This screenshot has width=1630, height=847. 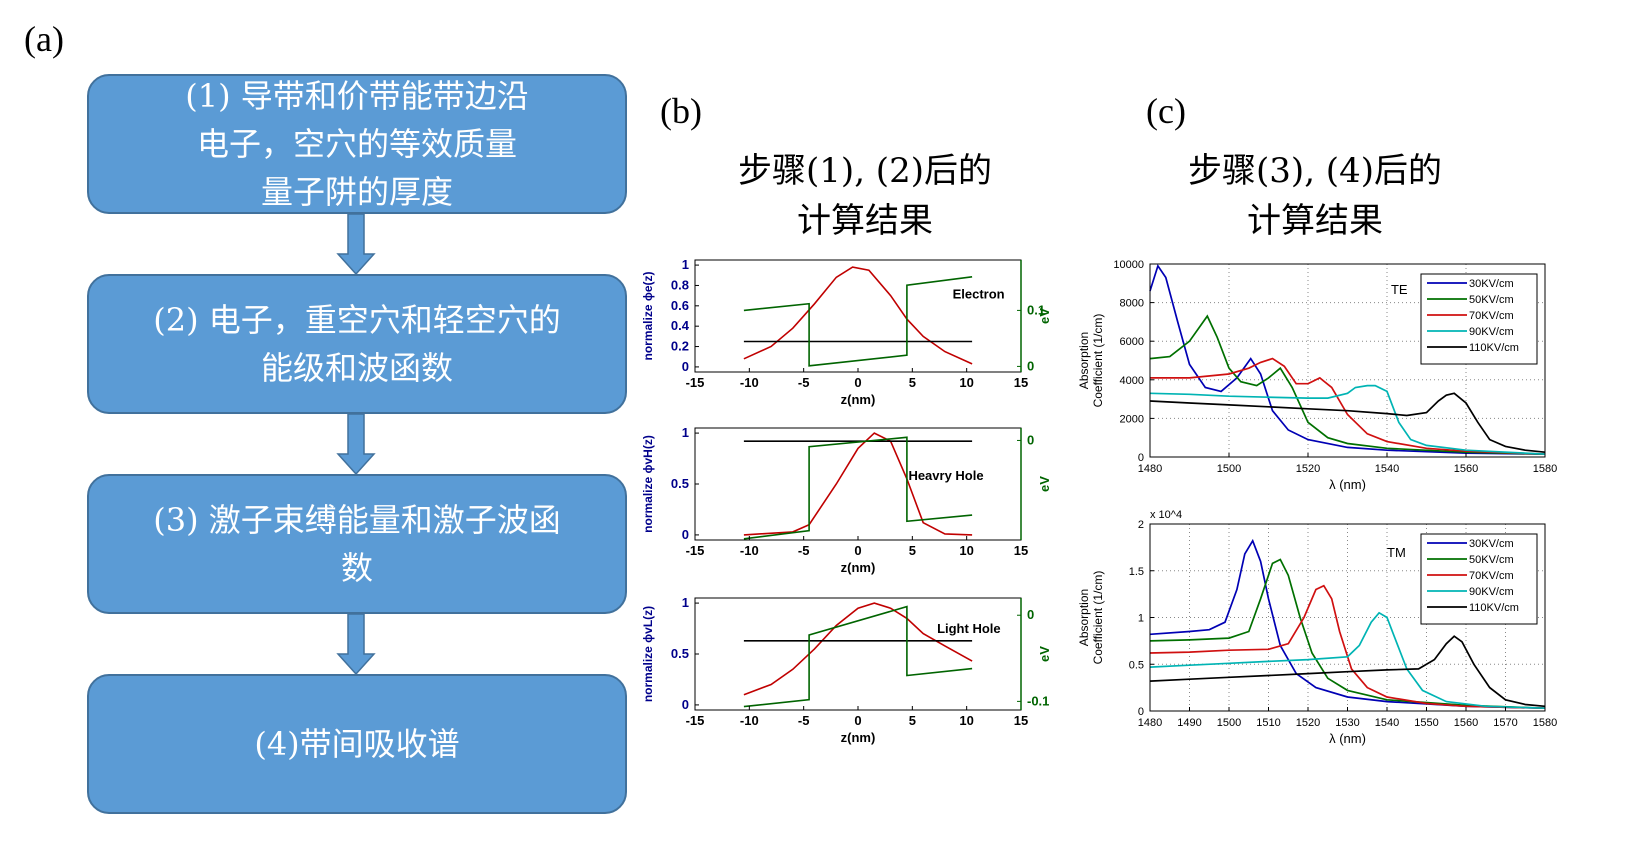 I want to click on heading-c-line-1: 步骤(3), (4)后的, so click(x=1315, y=171).